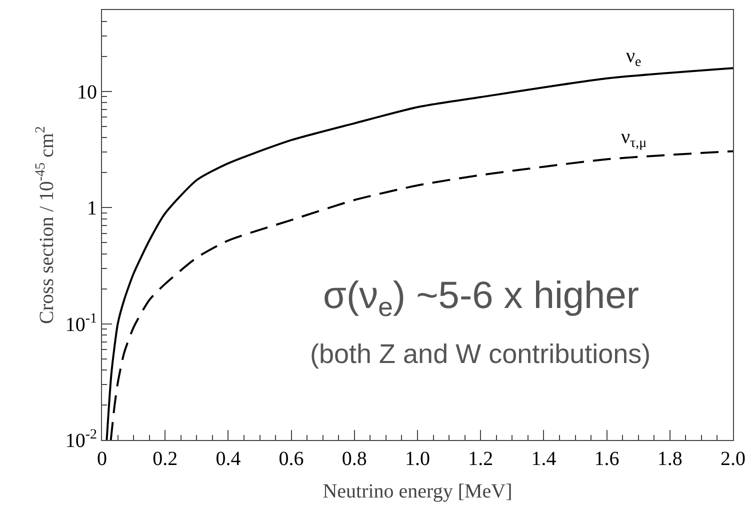 The image size is (756, 512). I want to click on x-tick-label: 1.2, so click(481, 459).